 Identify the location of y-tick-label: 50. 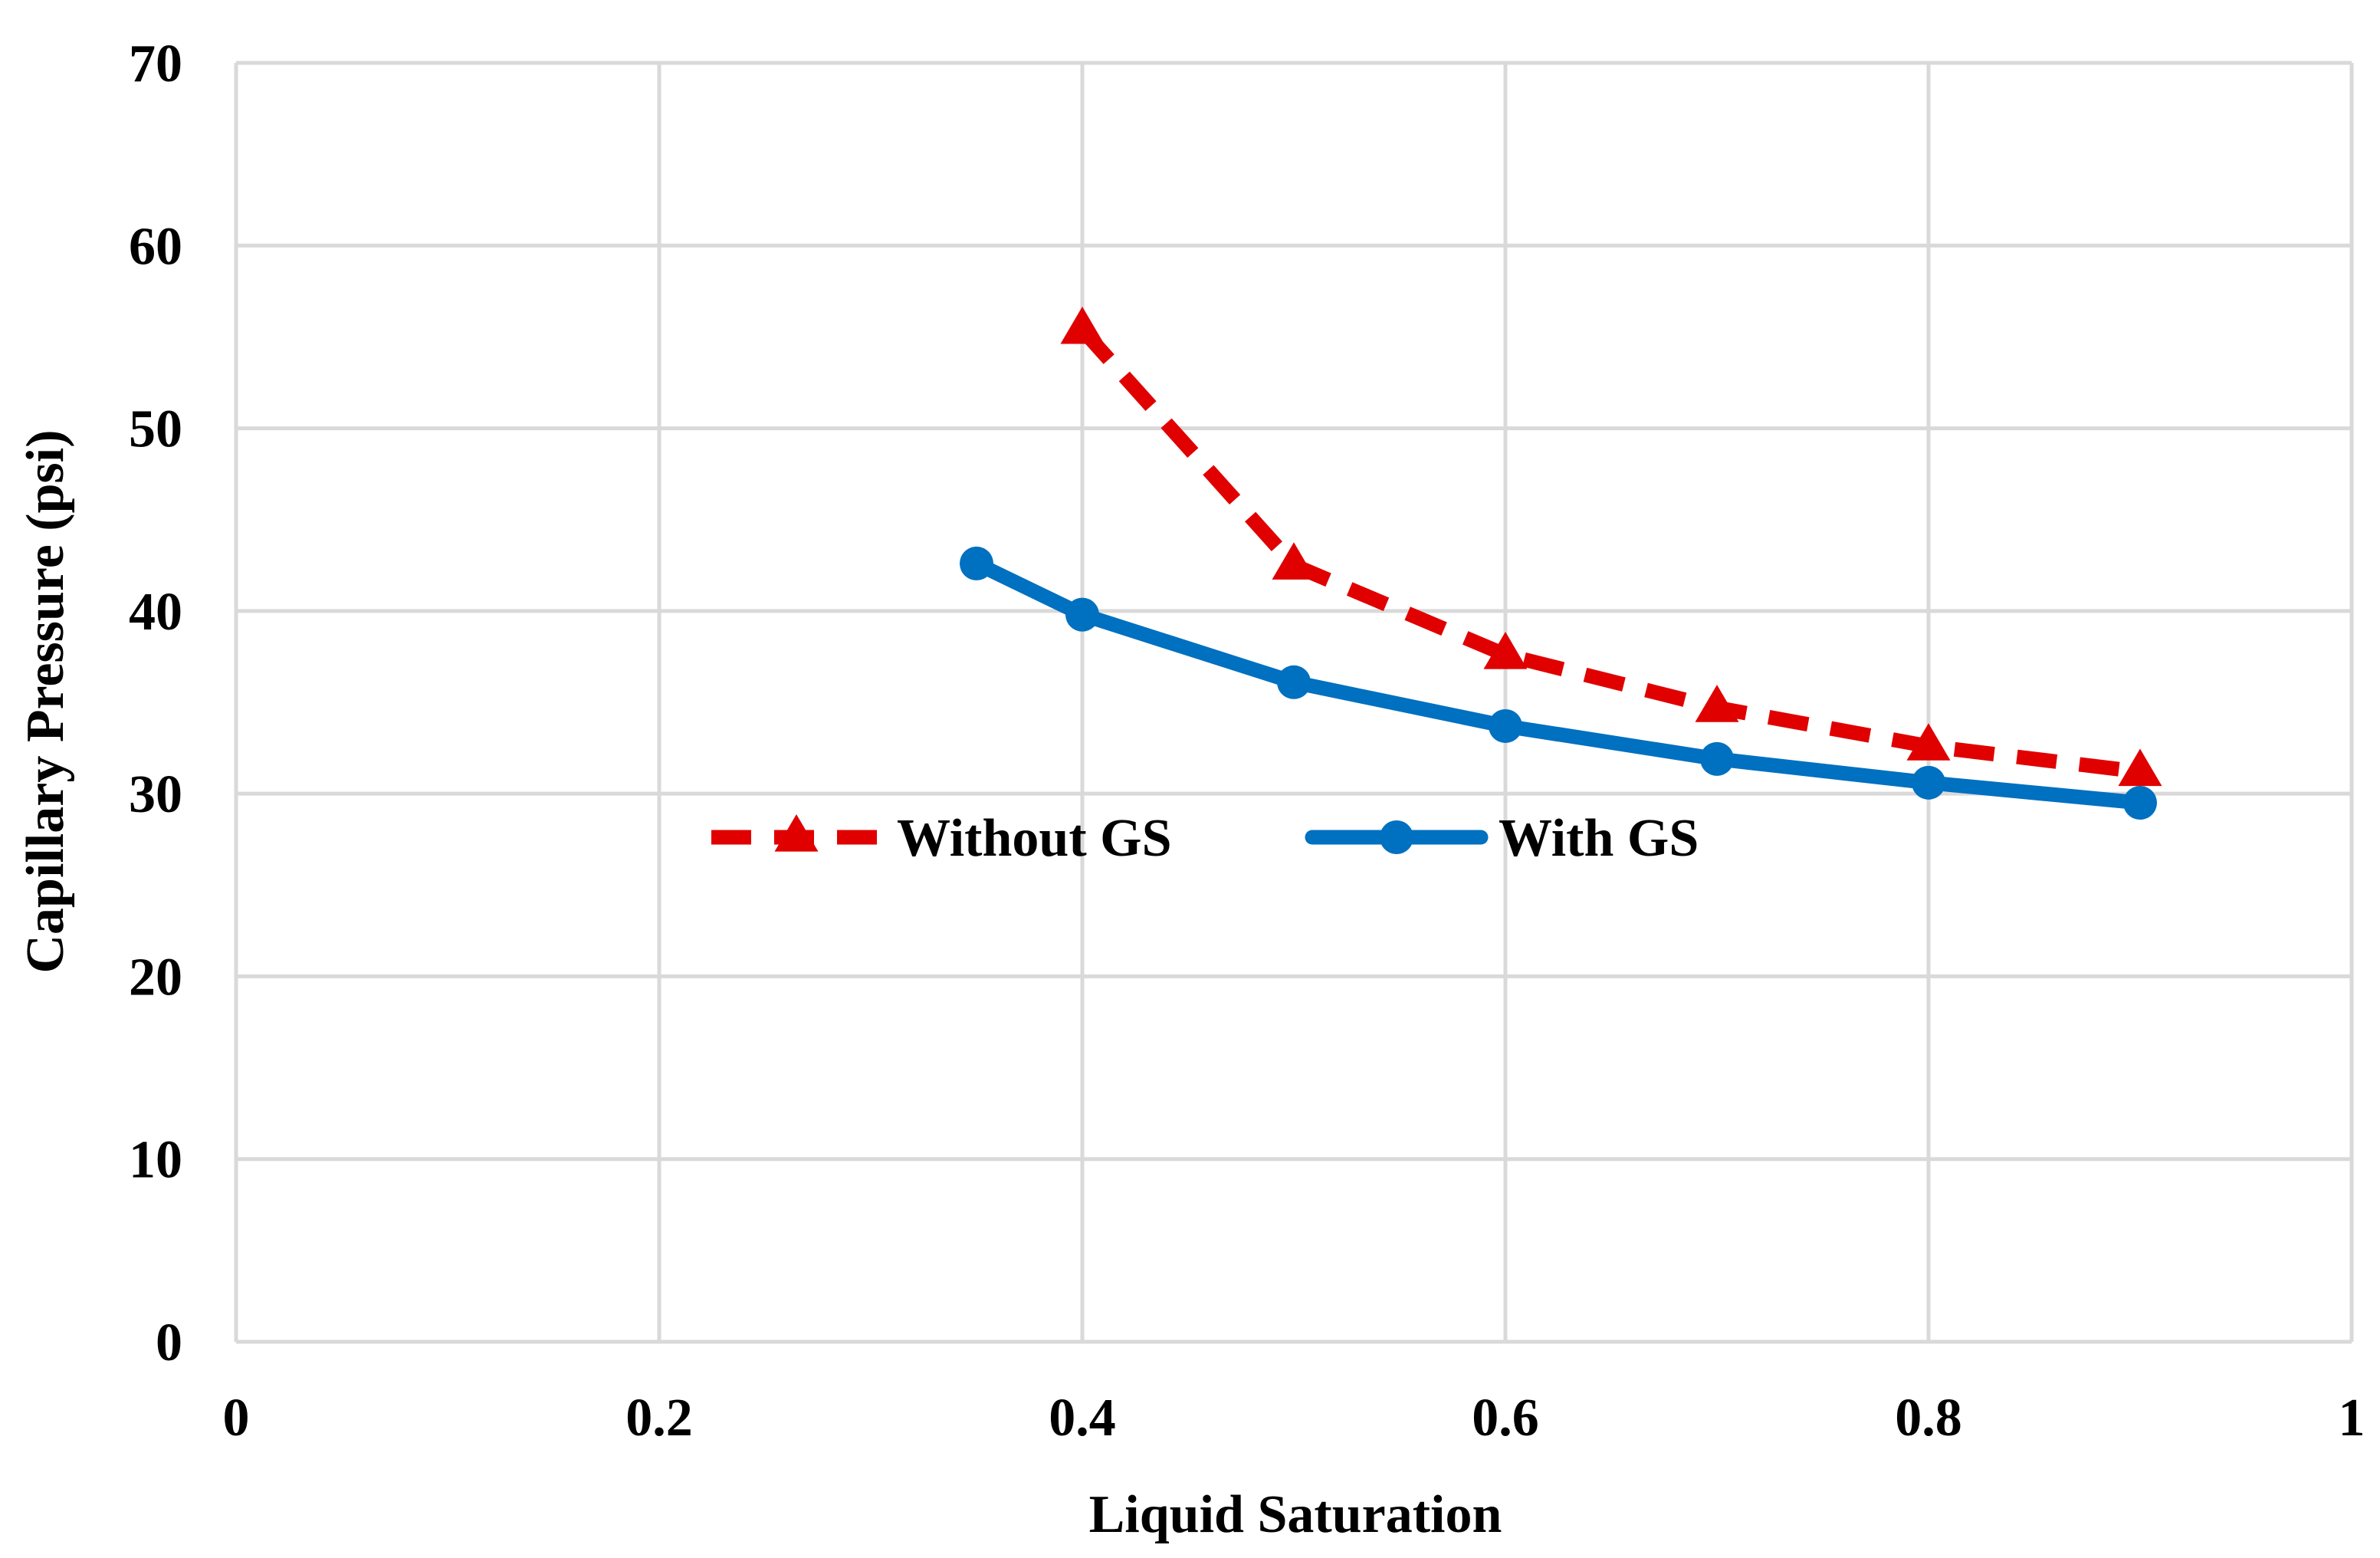
(155, 429).